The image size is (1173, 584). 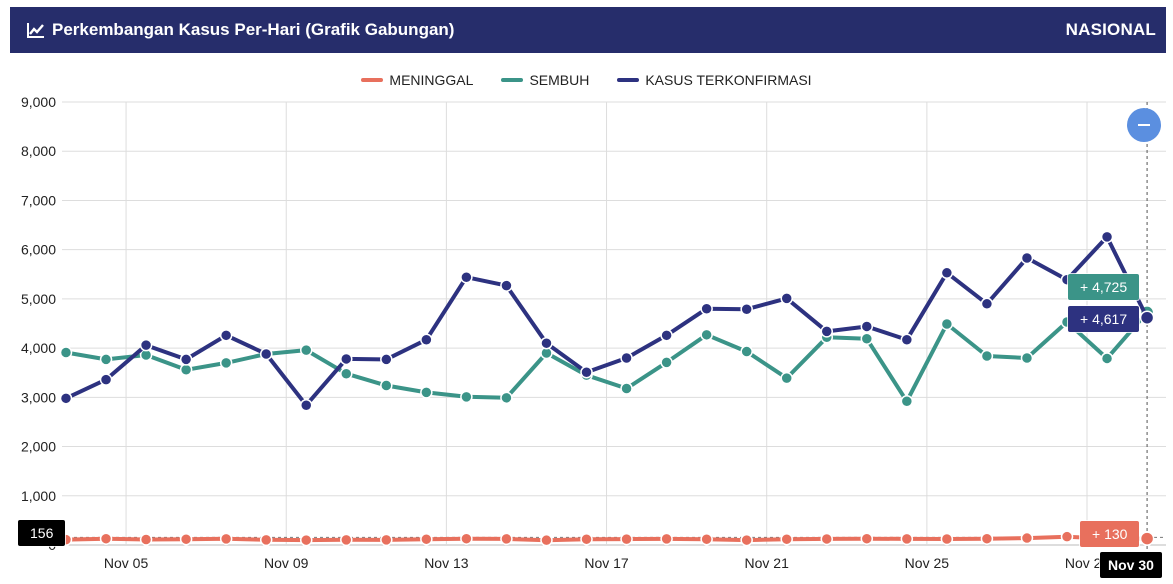 I want to click on legend-item-meninggal: MENINGGAL, so click(x=417, y=80).